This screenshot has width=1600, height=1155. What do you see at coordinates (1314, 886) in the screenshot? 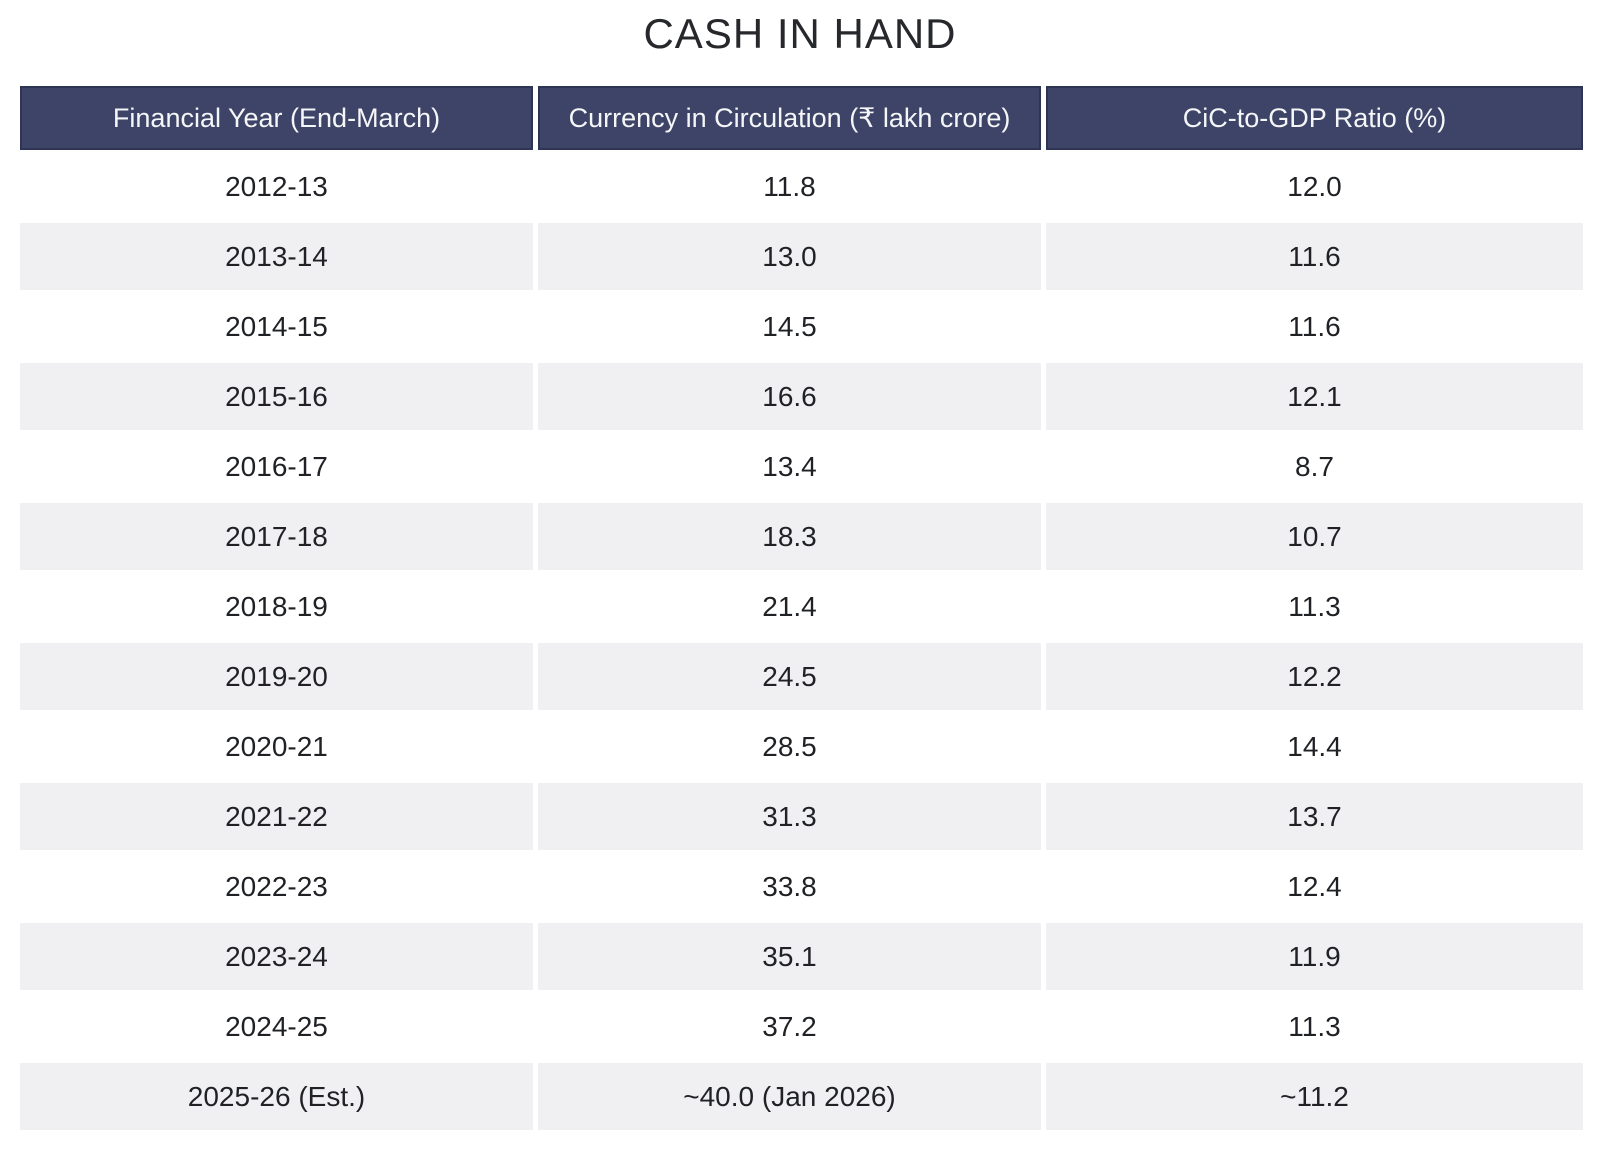
I see `cell-cic-to-gdp-ratio: 12.4` at bounding box center [1314, 886].